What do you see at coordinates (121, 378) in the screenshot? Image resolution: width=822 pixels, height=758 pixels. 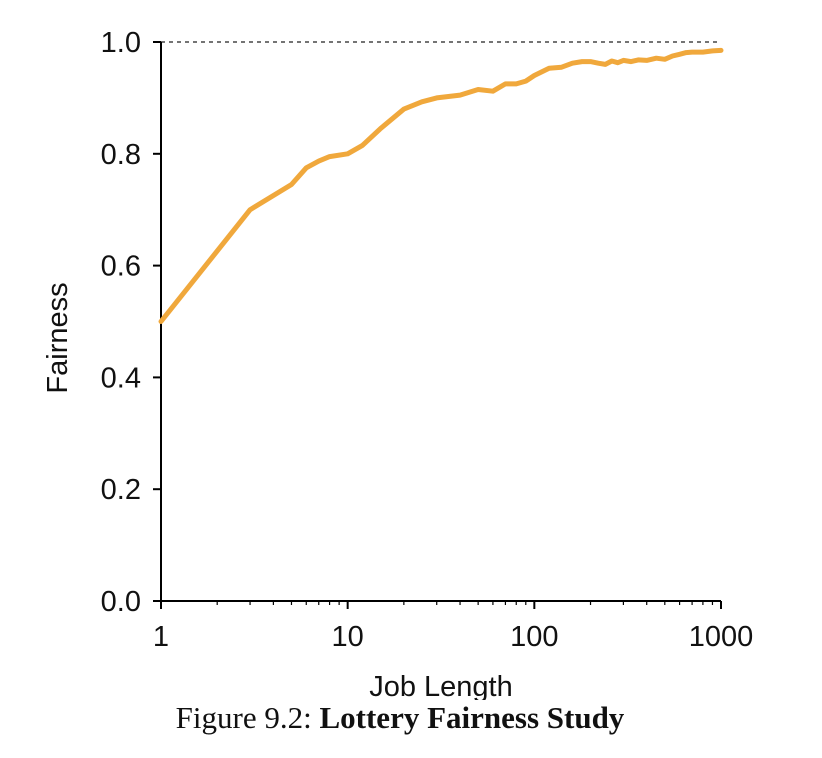 I see `y-tick-label: 0.4` at bounding box center [121, 378].